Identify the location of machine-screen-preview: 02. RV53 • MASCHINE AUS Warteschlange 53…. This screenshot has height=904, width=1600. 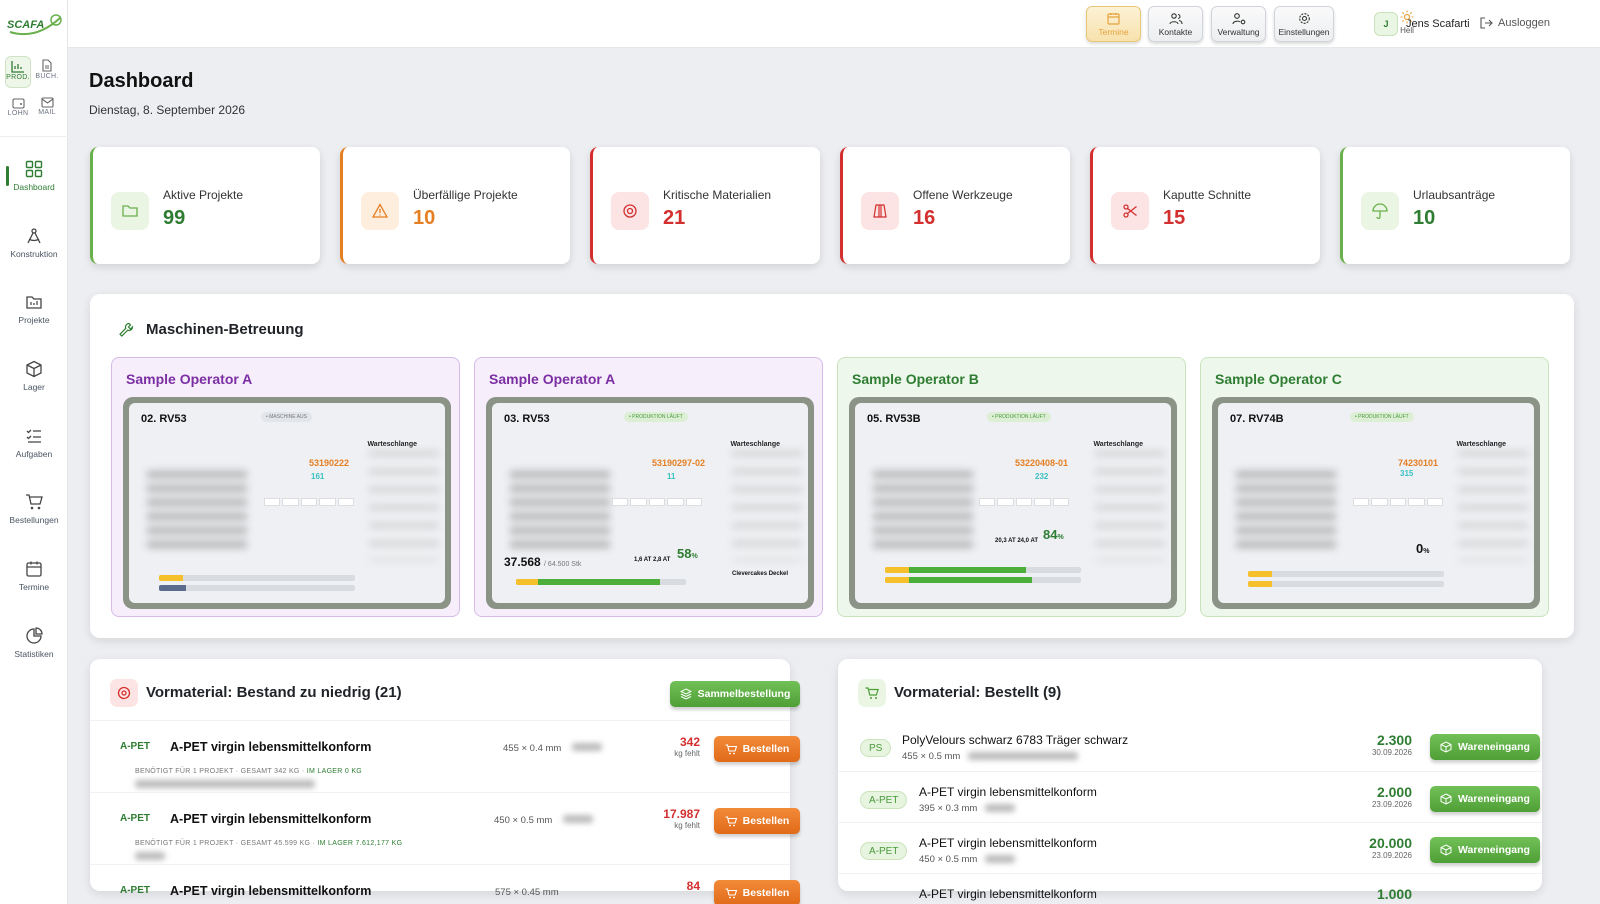
(287, 503).